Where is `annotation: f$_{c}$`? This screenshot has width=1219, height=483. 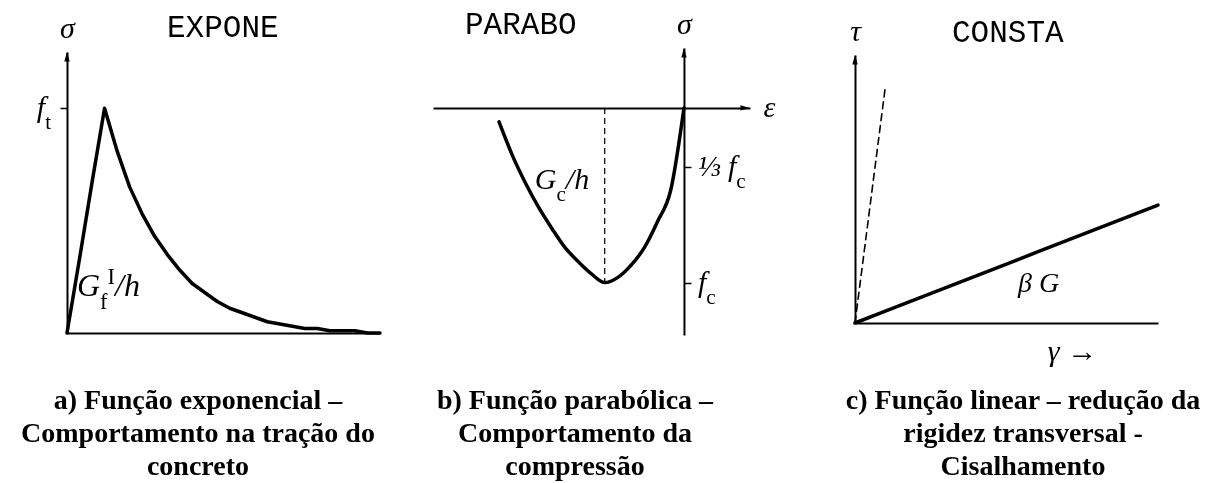 annotation: f$_{c}$ is located at coordinates (706, 287).